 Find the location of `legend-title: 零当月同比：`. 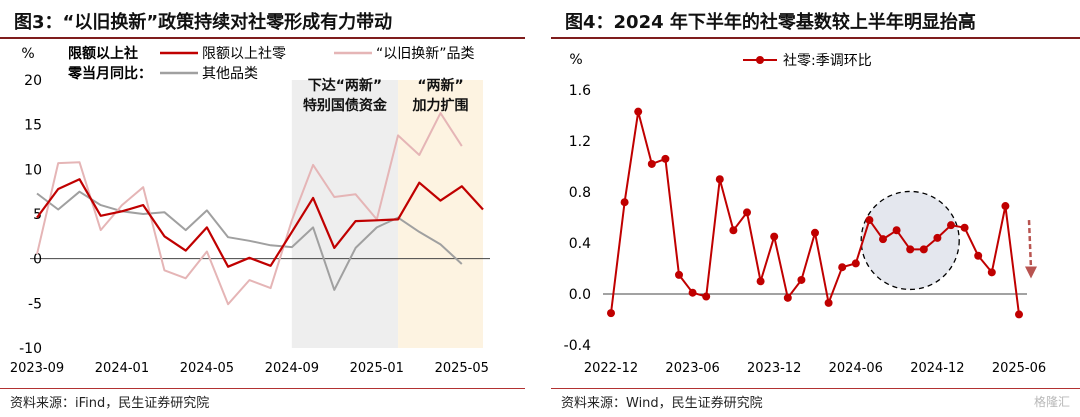

legend-title: 零当月同比： is located at coordinates (109, 73).